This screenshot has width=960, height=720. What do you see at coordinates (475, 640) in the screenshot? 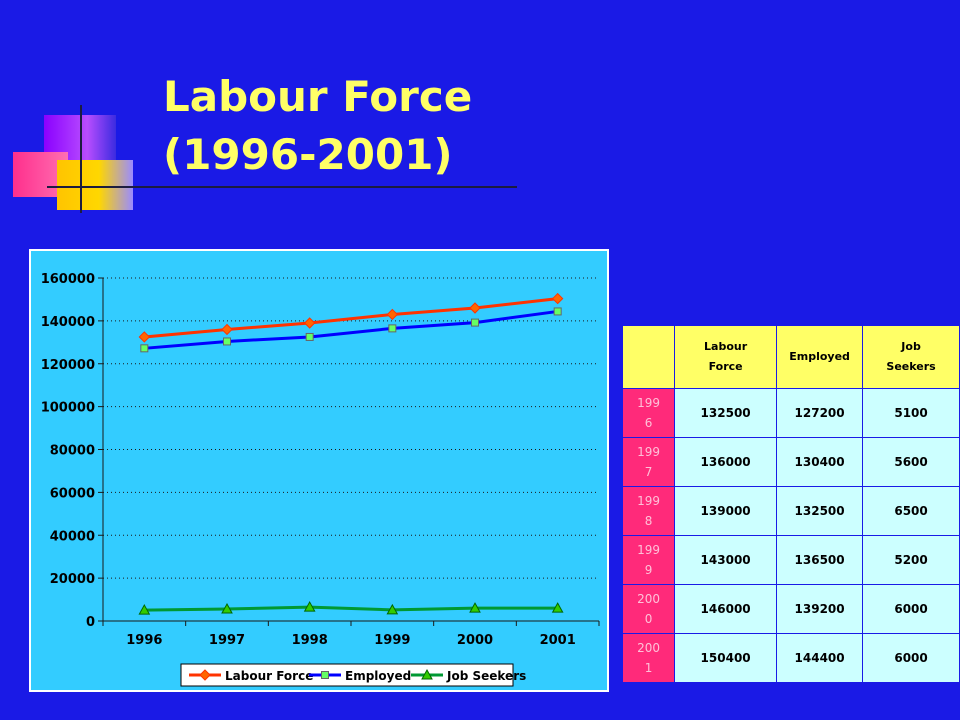
I see `x-tick-label: 2000` at bounding box center [475, 640].